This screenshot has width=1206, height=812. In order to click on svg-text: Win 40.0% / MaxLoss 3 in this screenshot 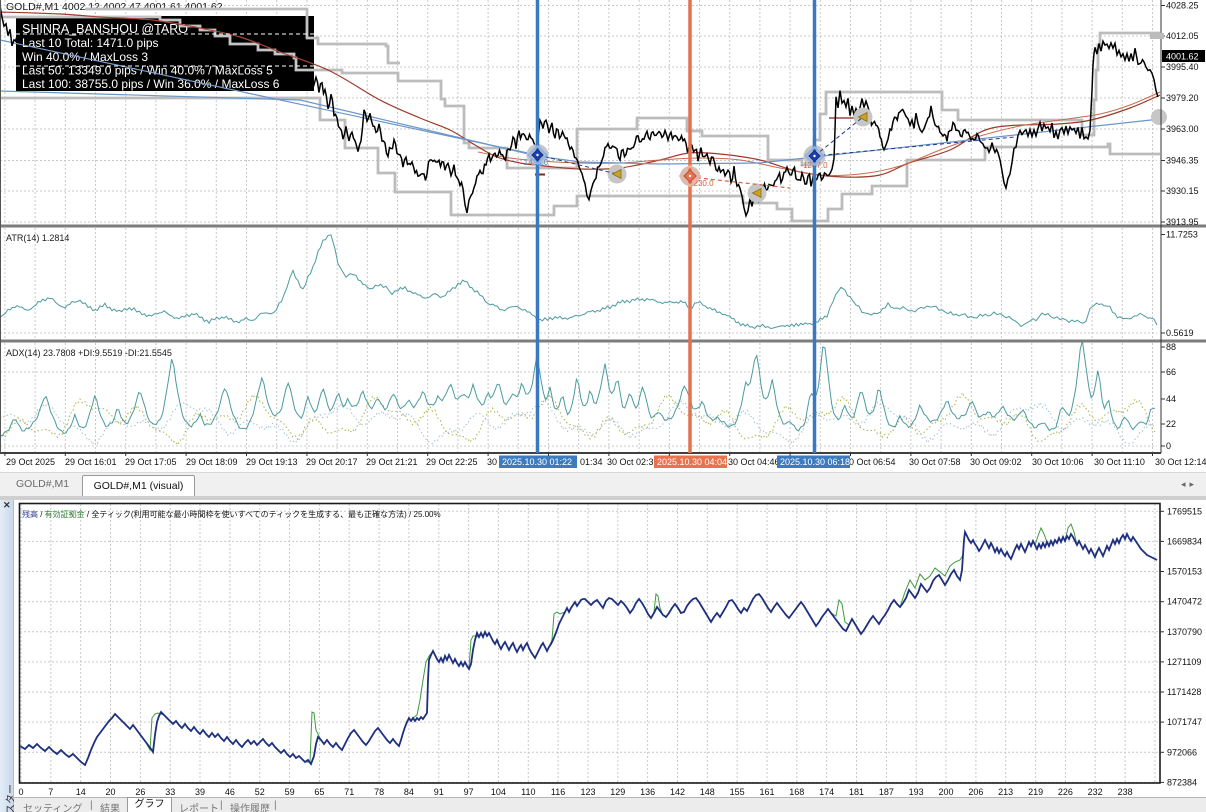, I will do `click(85, 57)`.